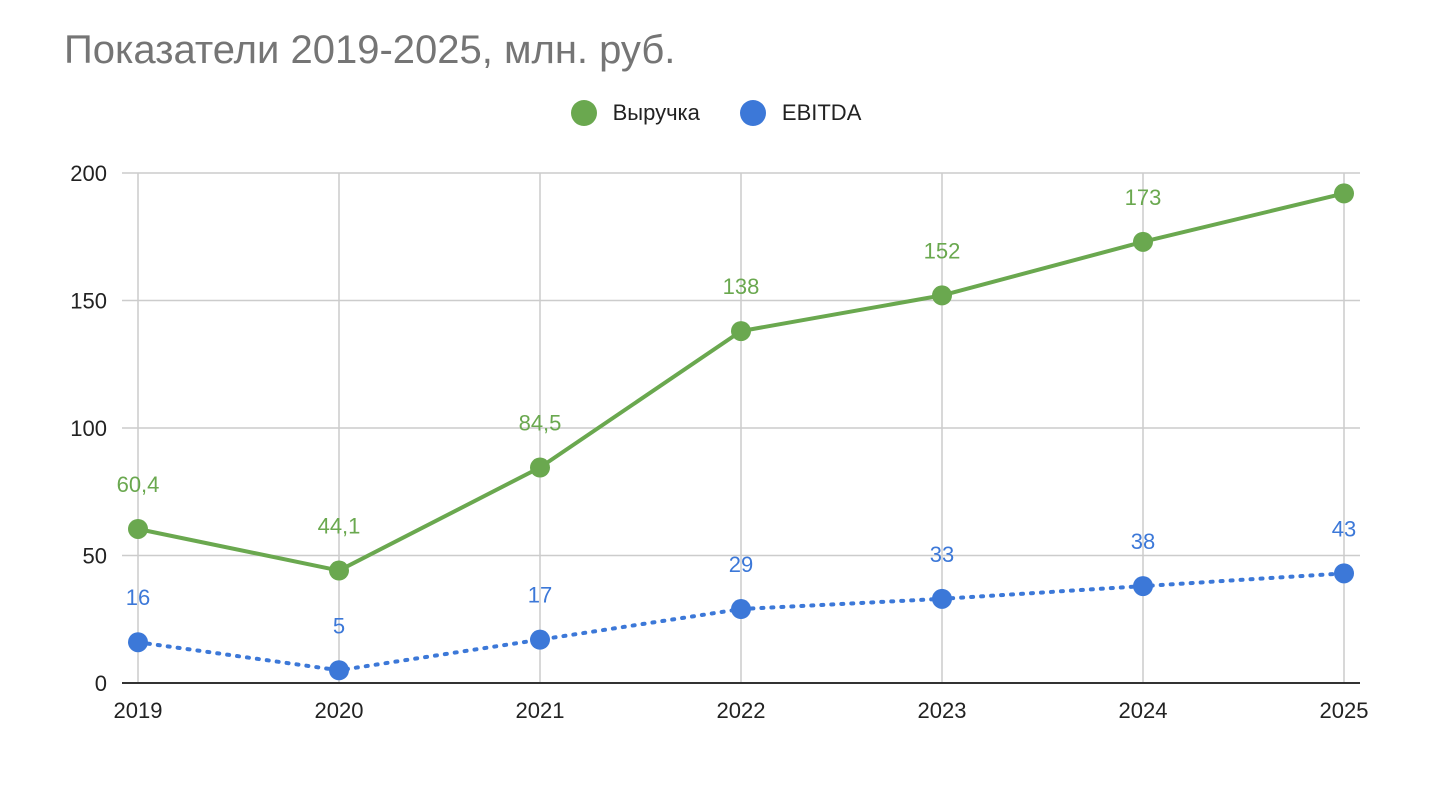 This screenshot has width=1432, height=810. I want to click on data-label-ebitda: 5, so click(339, 625).